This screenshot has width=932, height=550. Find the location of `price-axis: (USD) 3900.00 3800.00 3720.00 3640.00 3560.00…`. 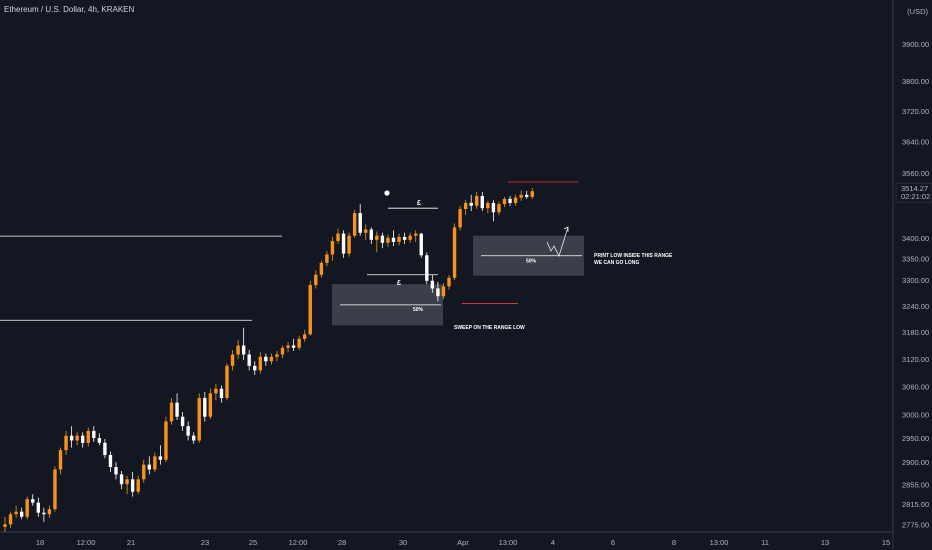

price-axis: (USD) 3900.00 3800.00 3720.00 3640.00 3560.00… is located at coordinates (913, 268).